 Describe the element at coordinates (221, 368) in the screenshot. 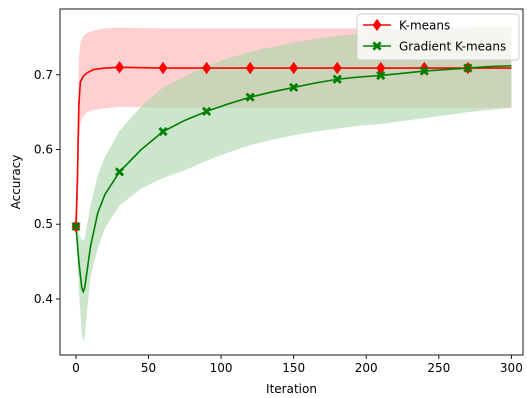

I see `x-tick-label: 100` at that location.